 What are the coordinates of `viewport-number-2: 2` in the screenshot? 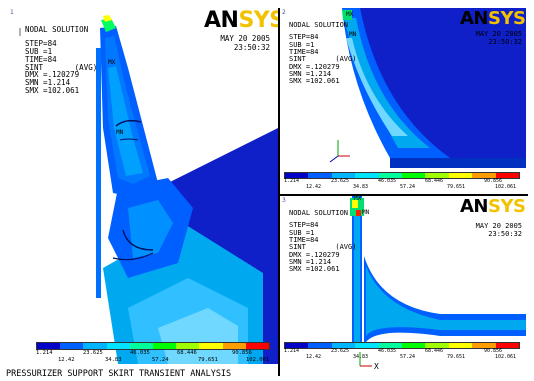 It's located at (284, 12).